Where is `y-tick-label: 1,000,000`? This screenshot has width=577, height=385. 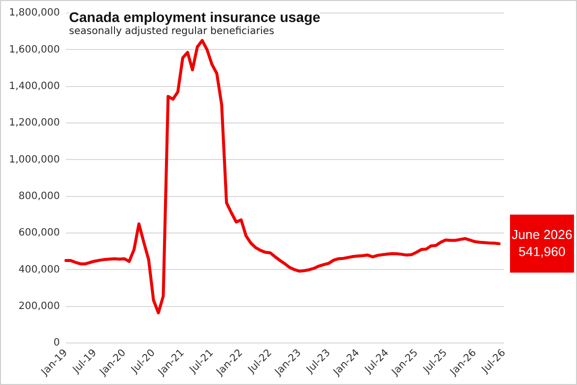 y-tick-label: 1,000,000 is located at coordinates (34, 160).